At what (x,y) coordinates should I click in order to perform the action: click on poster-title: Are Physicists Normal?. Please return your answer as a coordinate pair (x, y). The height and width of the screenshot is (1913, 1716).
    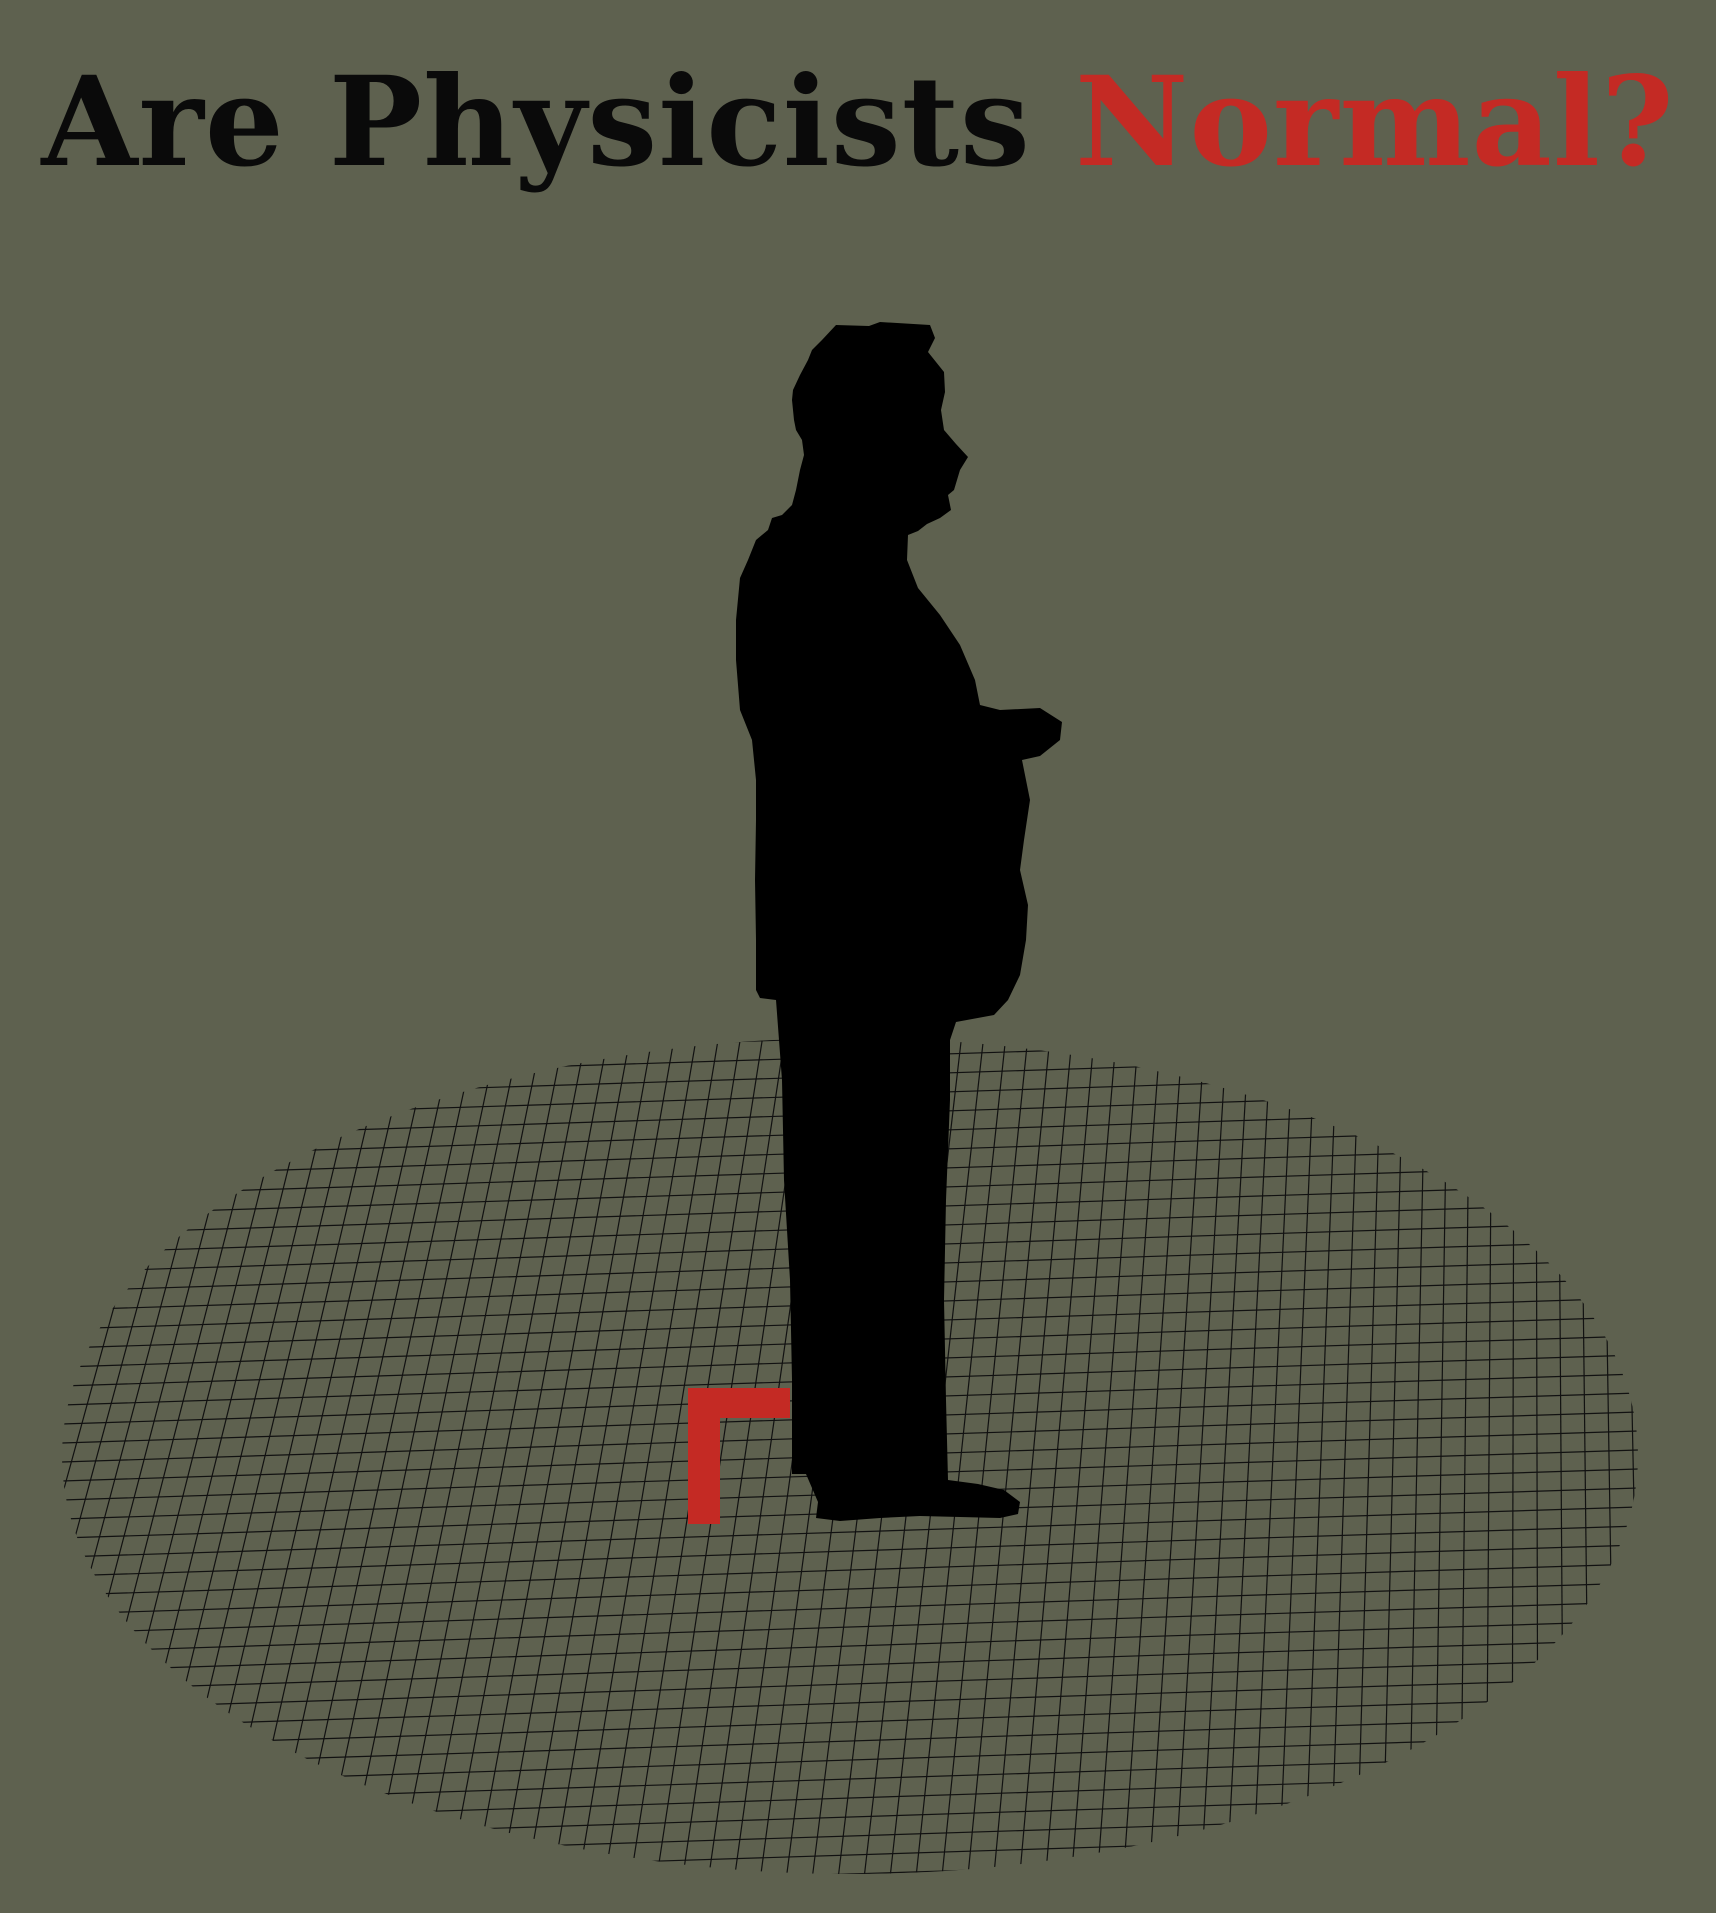
    Looking at the image, I should click on (858, 123).